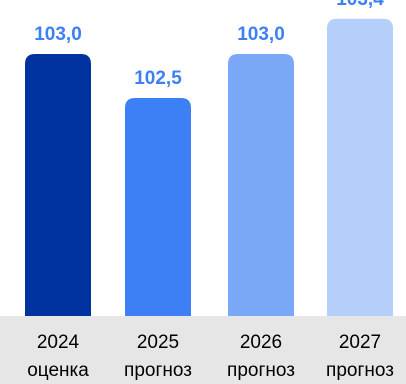  What do you see at coordinates (360, 167) in the screenshot?
I see `bar-2027` at bounding box center [360, 167].